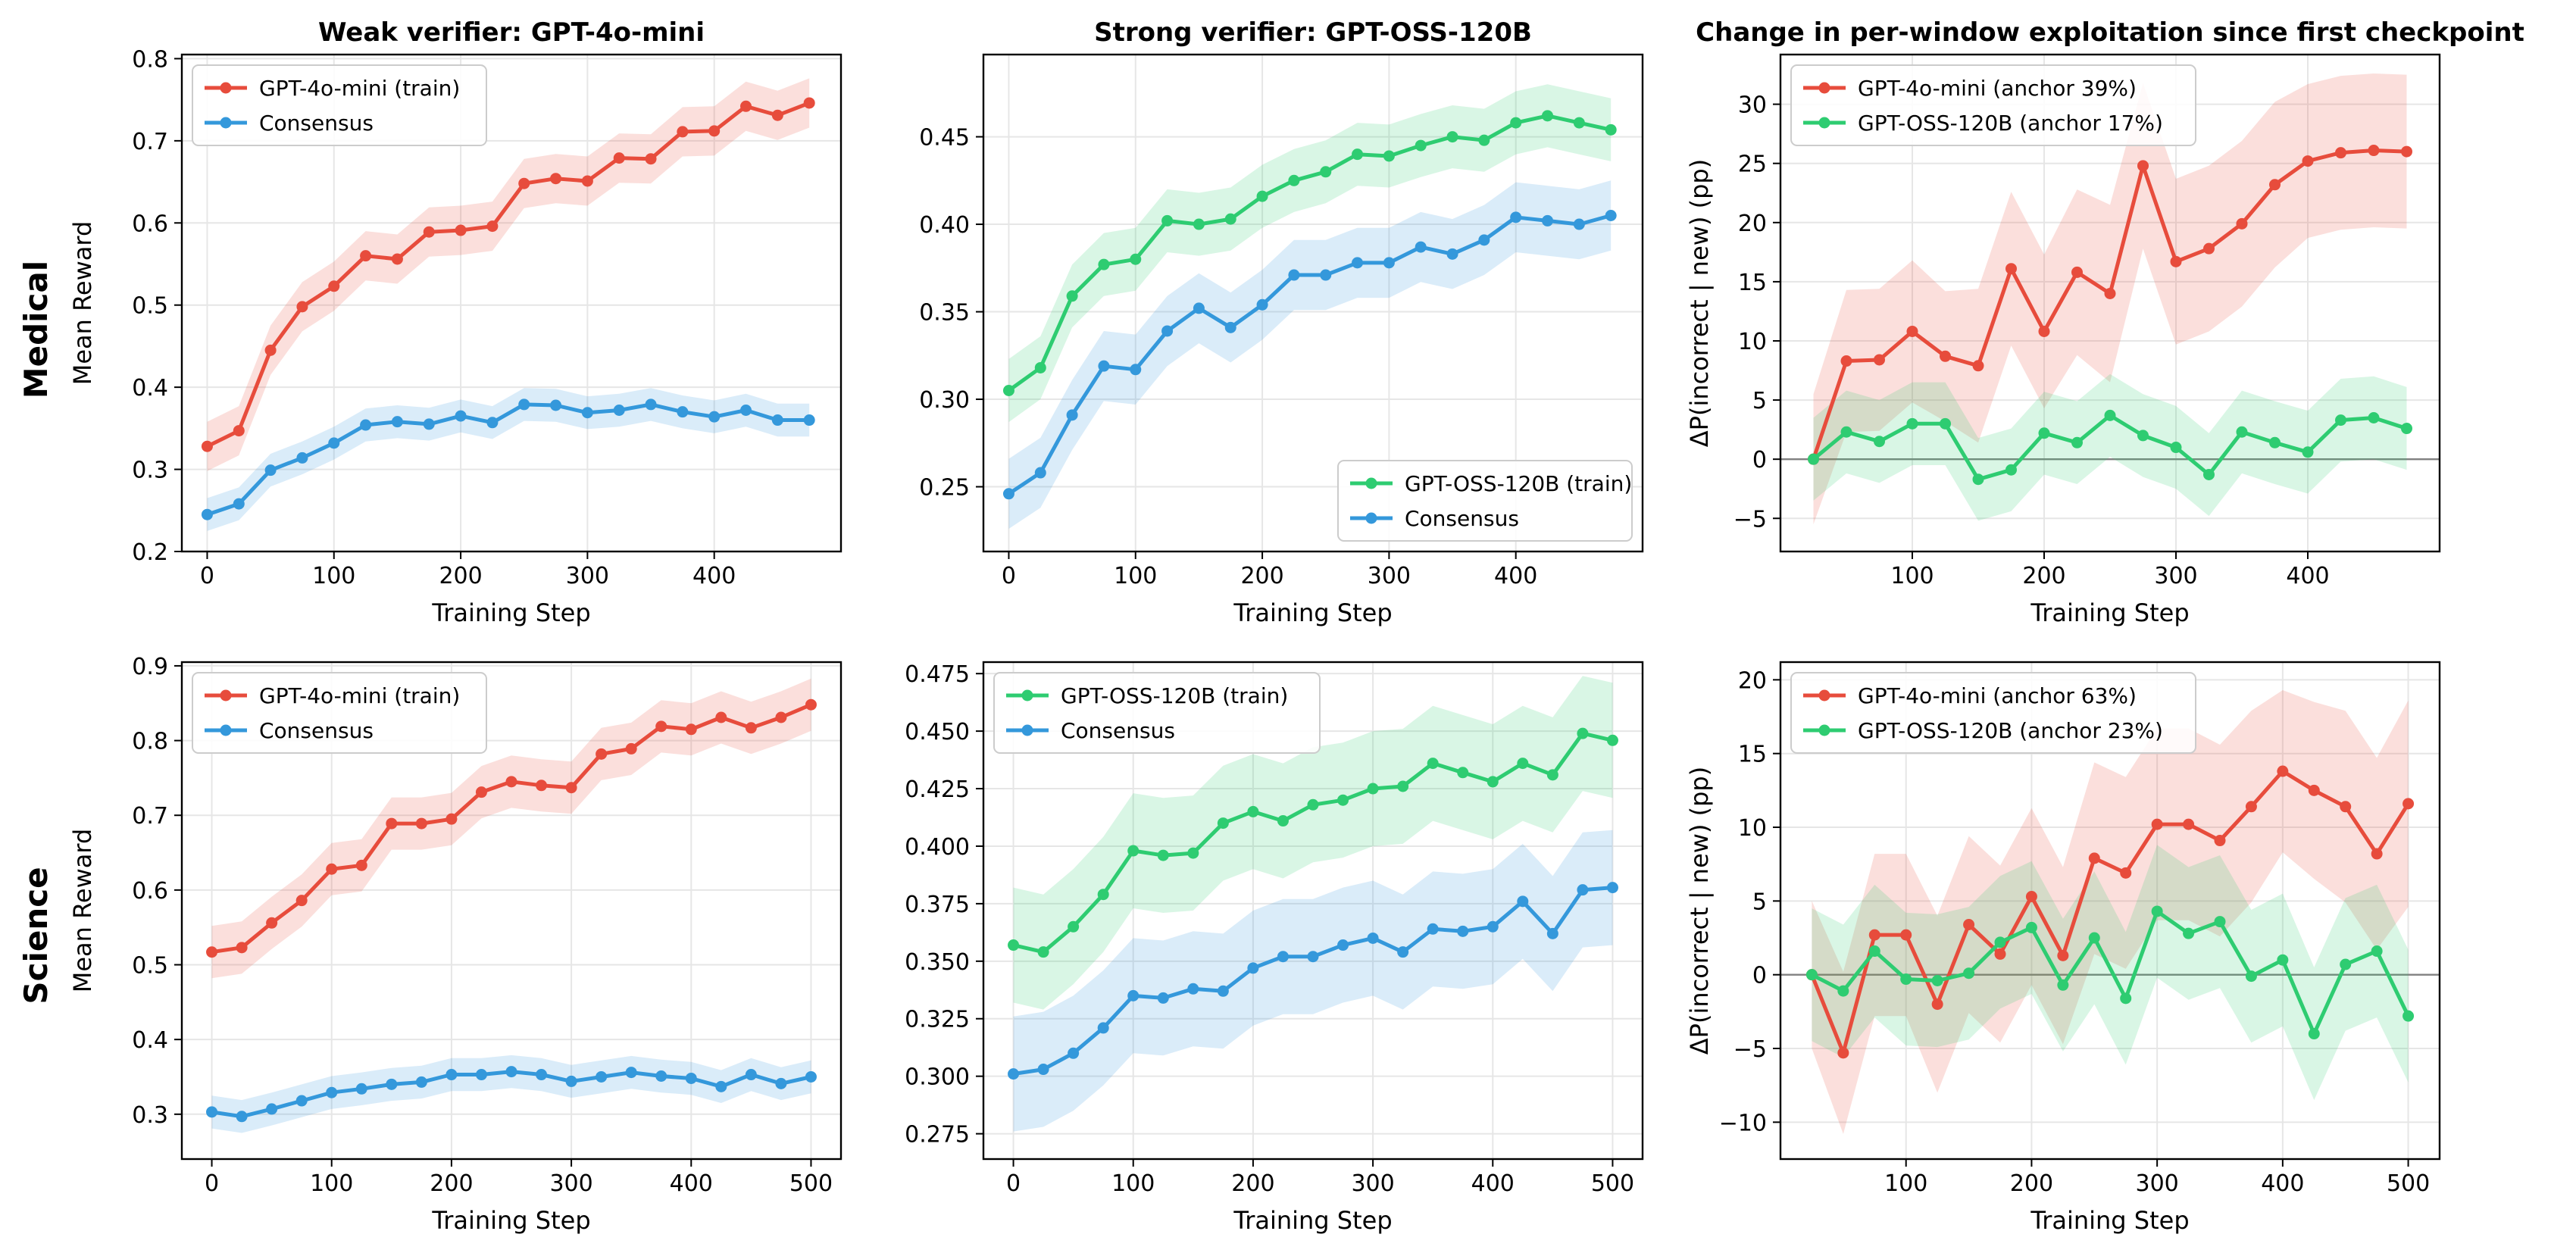 This screenshot has height=1253, width=2576. What do you see at coordinates (937, 1077) in the screenshot?
I see `y-tick-label-1: 0.300` at bounding box center [937, 1077].